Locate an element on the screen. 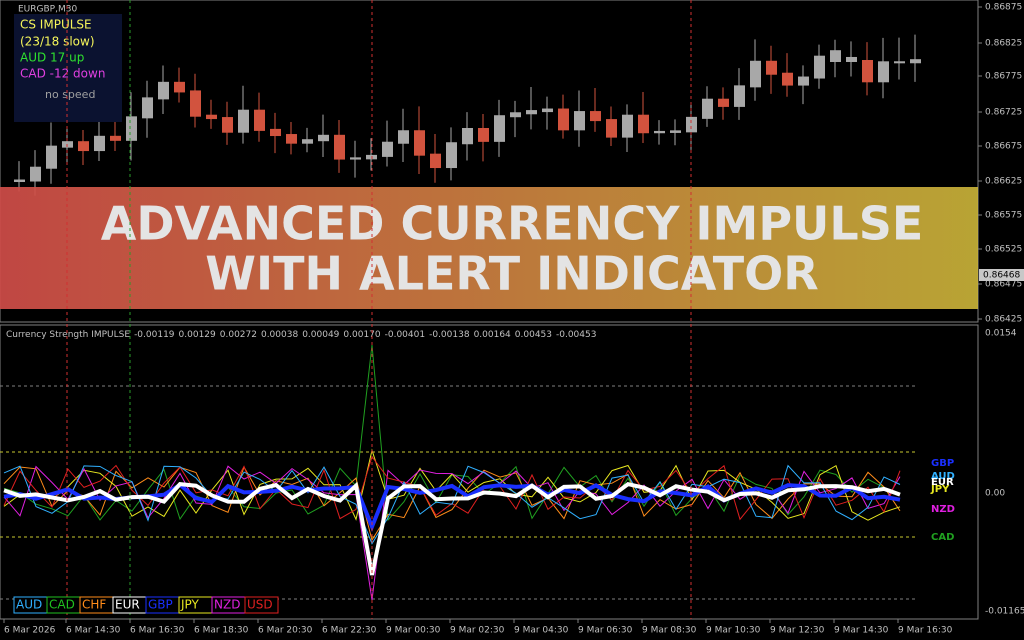  currency-end-label: CAD is located at coordinates (942, 537).